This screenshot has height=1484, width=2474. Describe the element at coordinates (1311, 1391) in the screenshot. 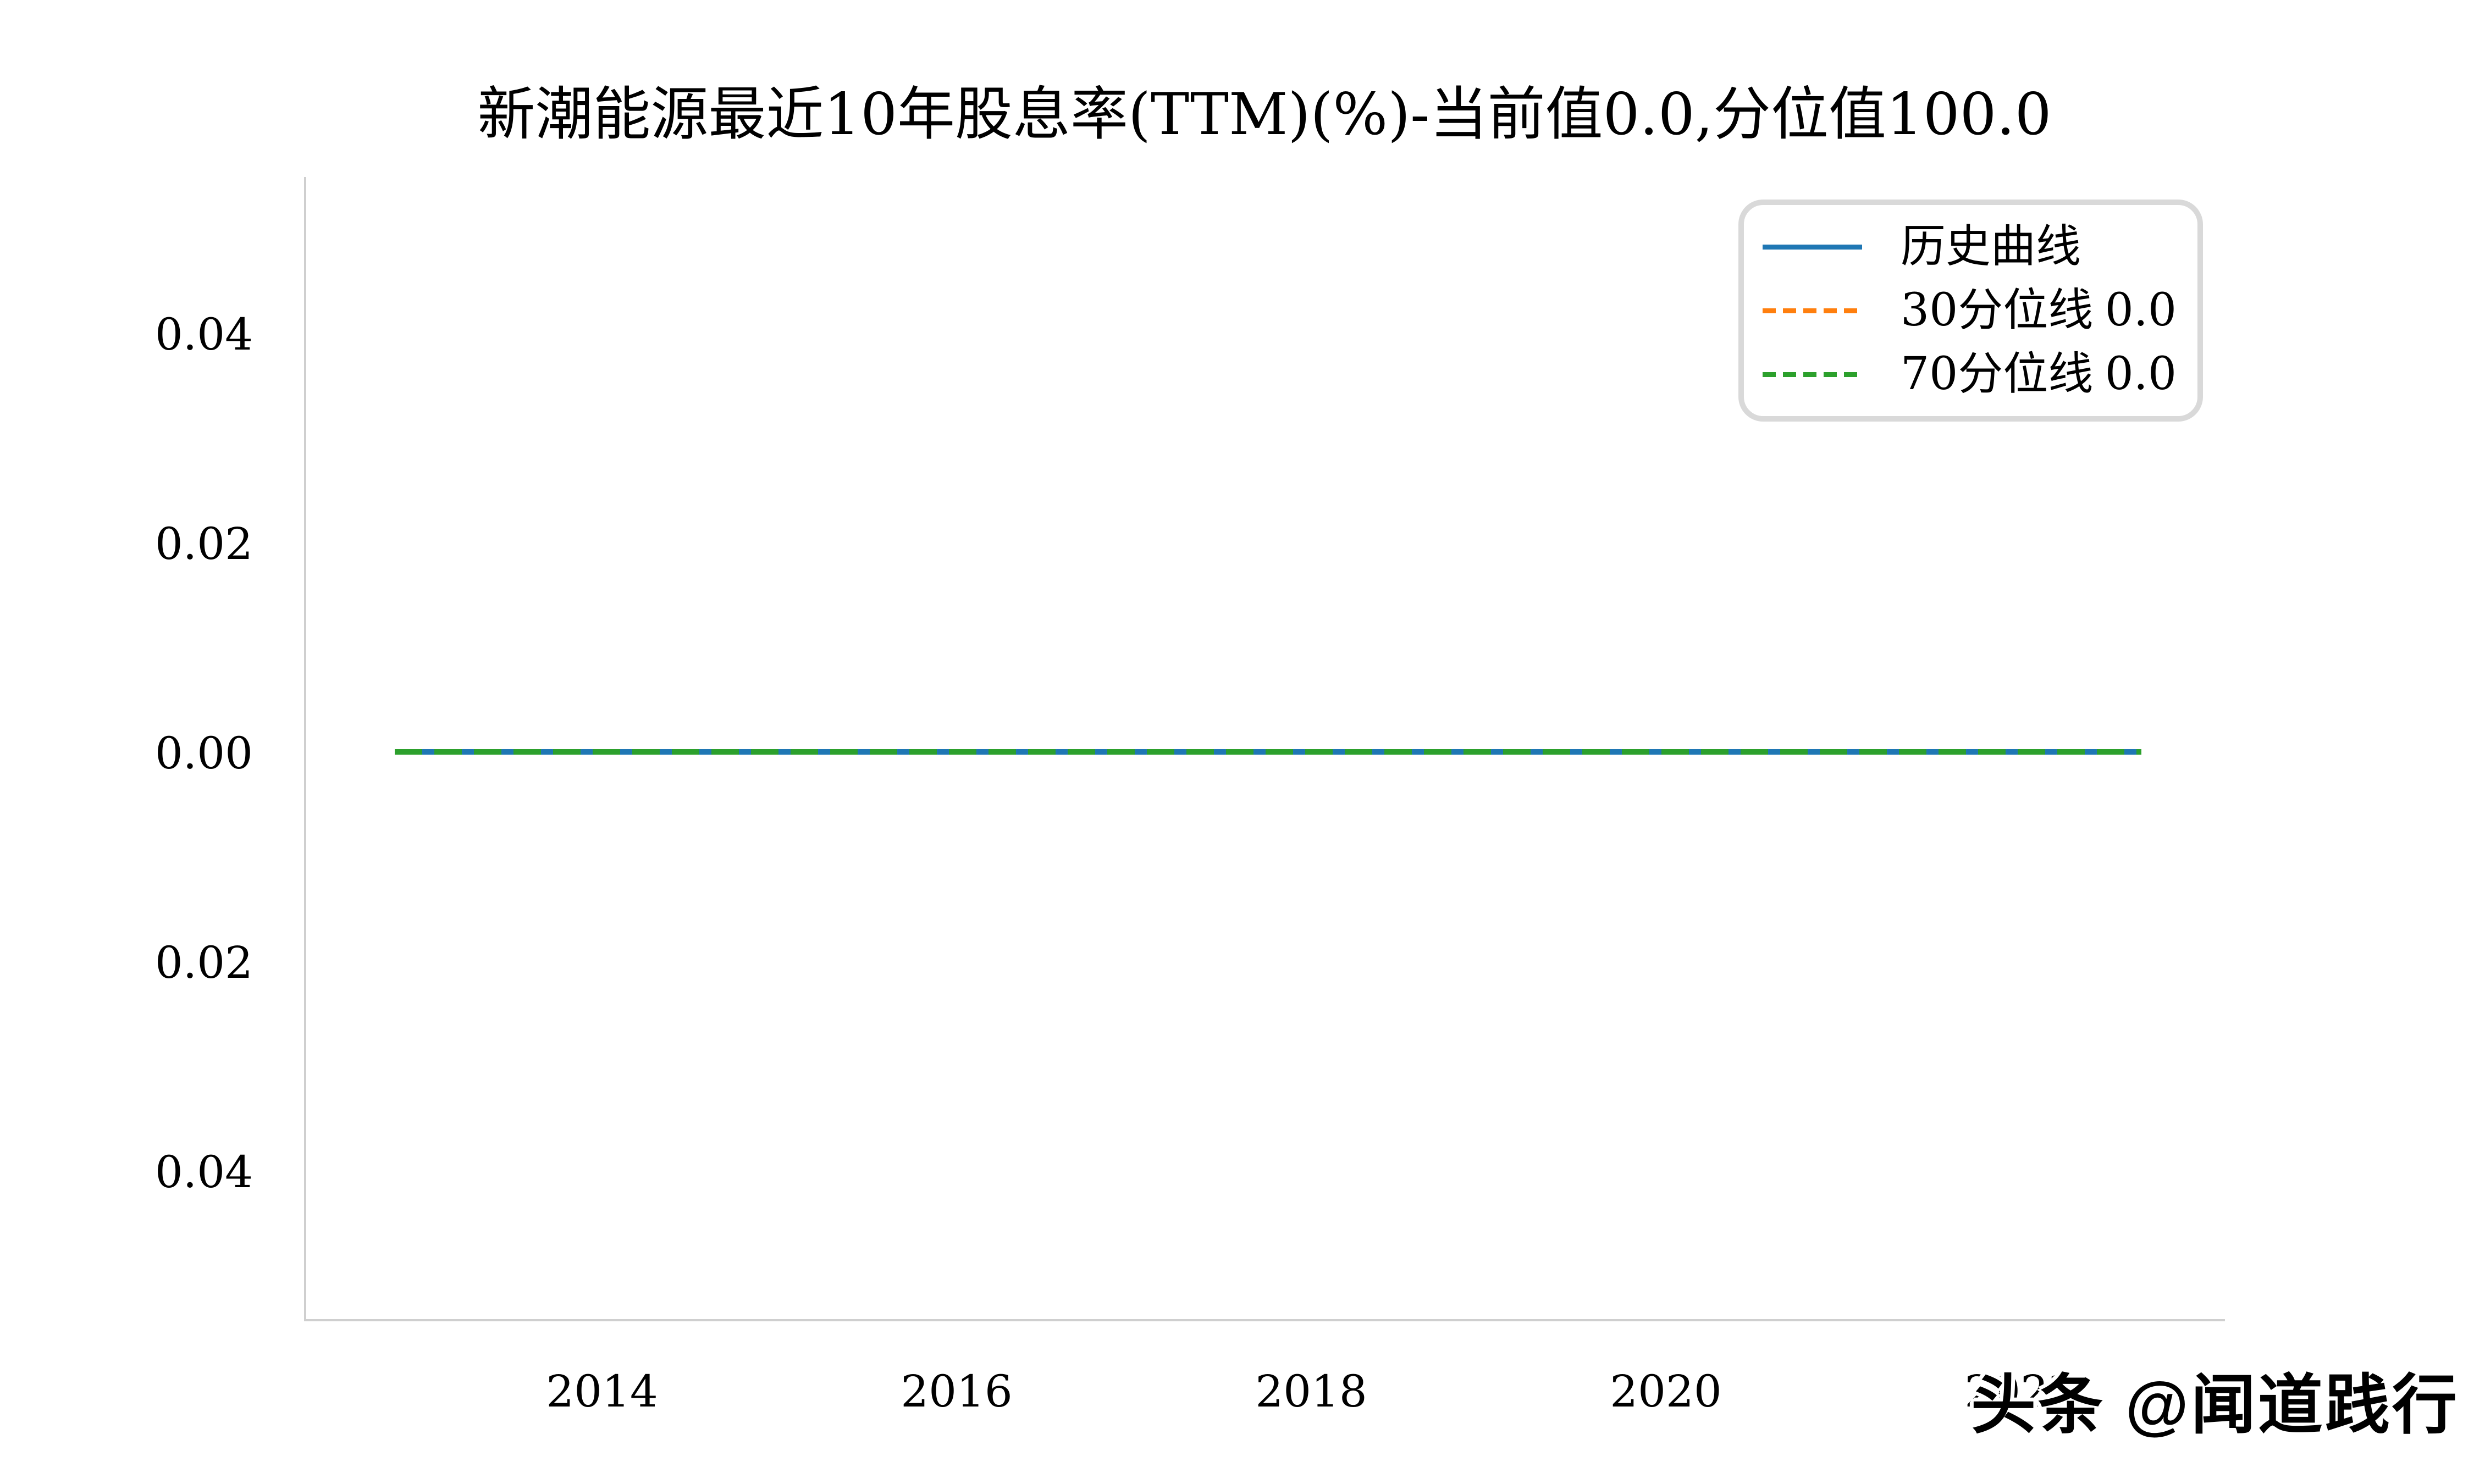

I see `x-tick-label: 2018` at that location.